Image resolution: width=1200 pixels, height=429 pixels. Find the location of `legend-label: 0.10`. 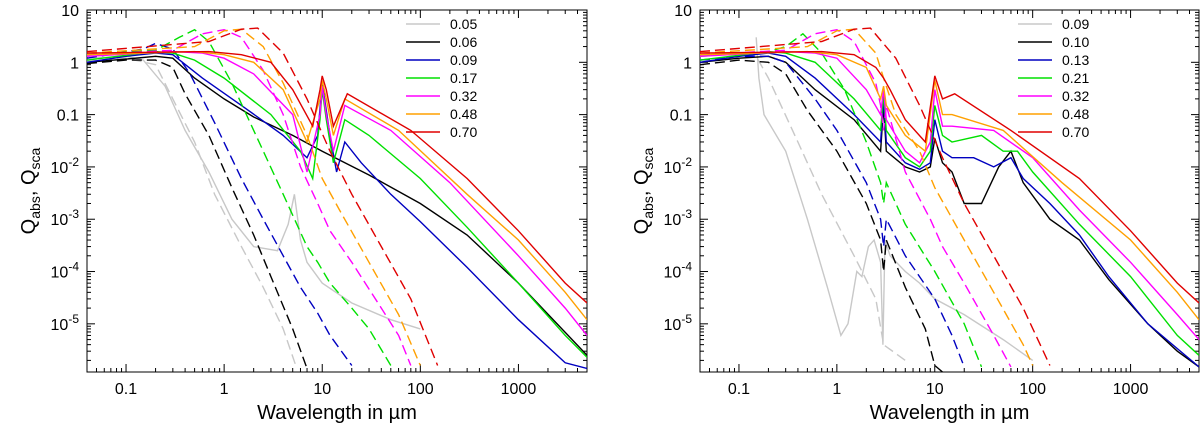

legend-label: 0.10 is located at coordinates (1075, 42).